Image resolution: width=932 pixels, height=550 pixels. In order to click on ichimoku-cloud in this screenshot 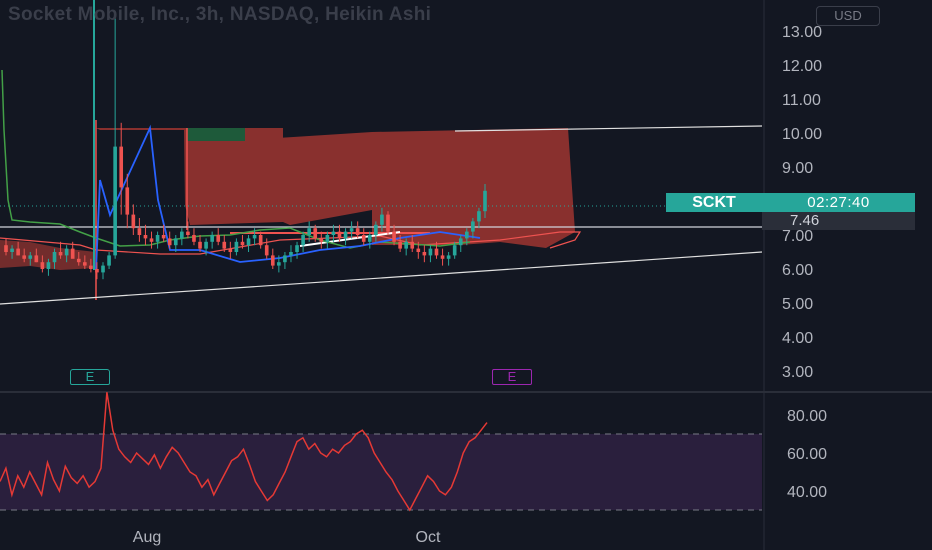, I will do `click(335, 188)`.